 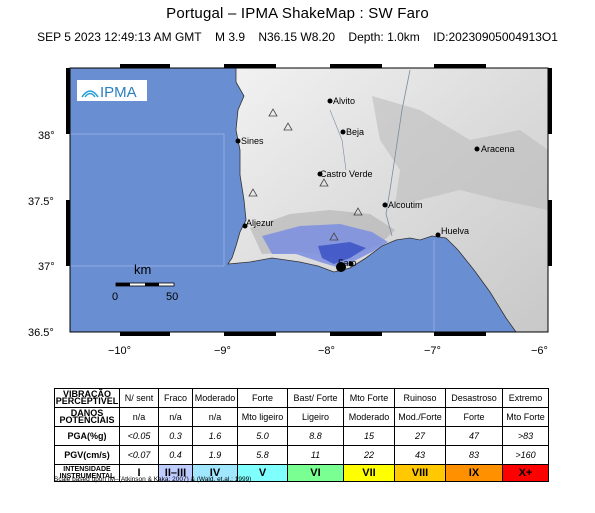 What do you see at coordinates (495, 37) in the screenshot?
I see `event-id: ID:20230905004913O1` at bounding box center [495, 37].